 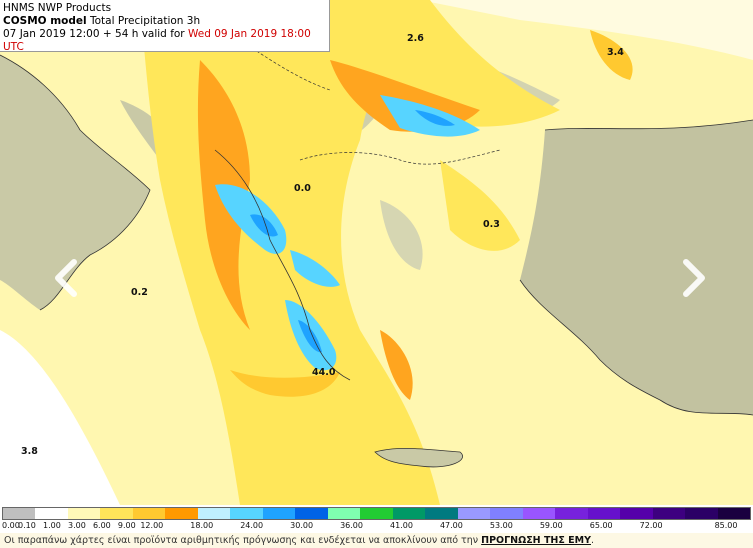 I want to click on map-value-label: 0.2, so click(x=139, y=292).